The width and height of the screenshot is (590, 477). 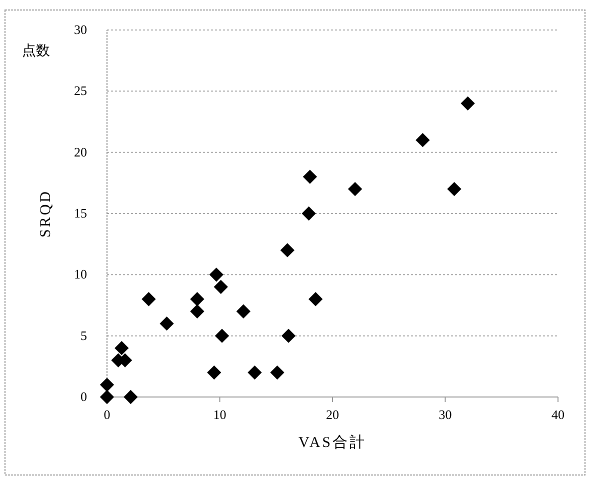 What do you see at coordinates (445, 414) in the screenshot?
I see `x-tick-label: 30` at bounding box center [445, 414].